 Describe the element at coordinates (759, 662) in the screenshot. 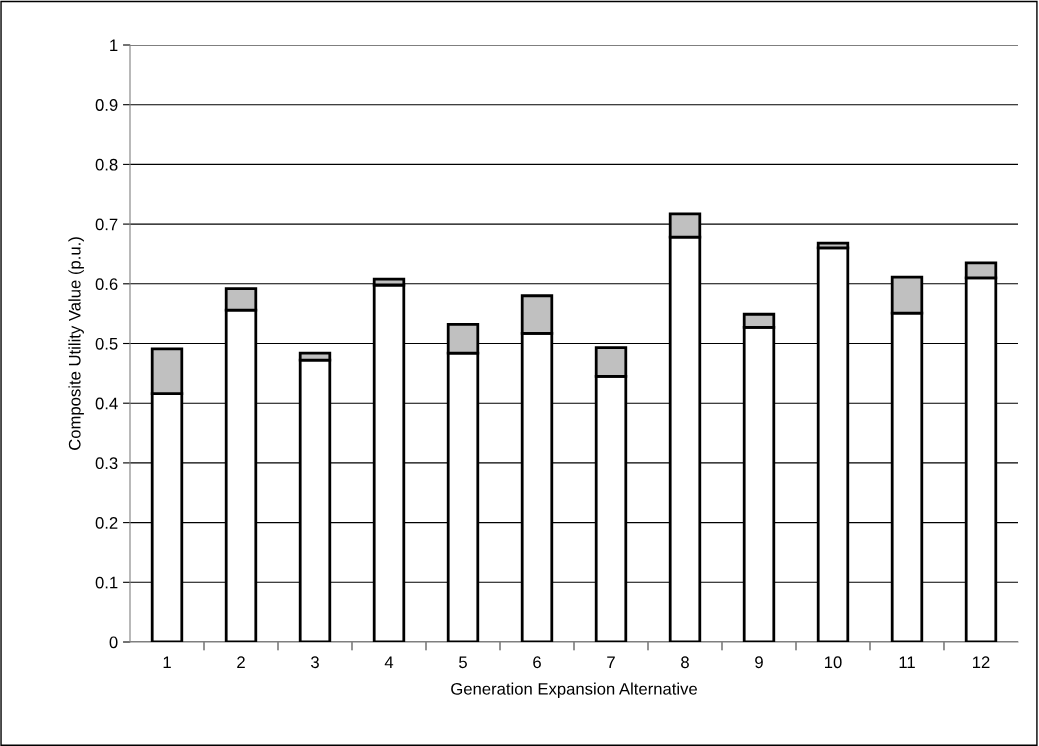

I see `x-tick-label: 9` at that location.